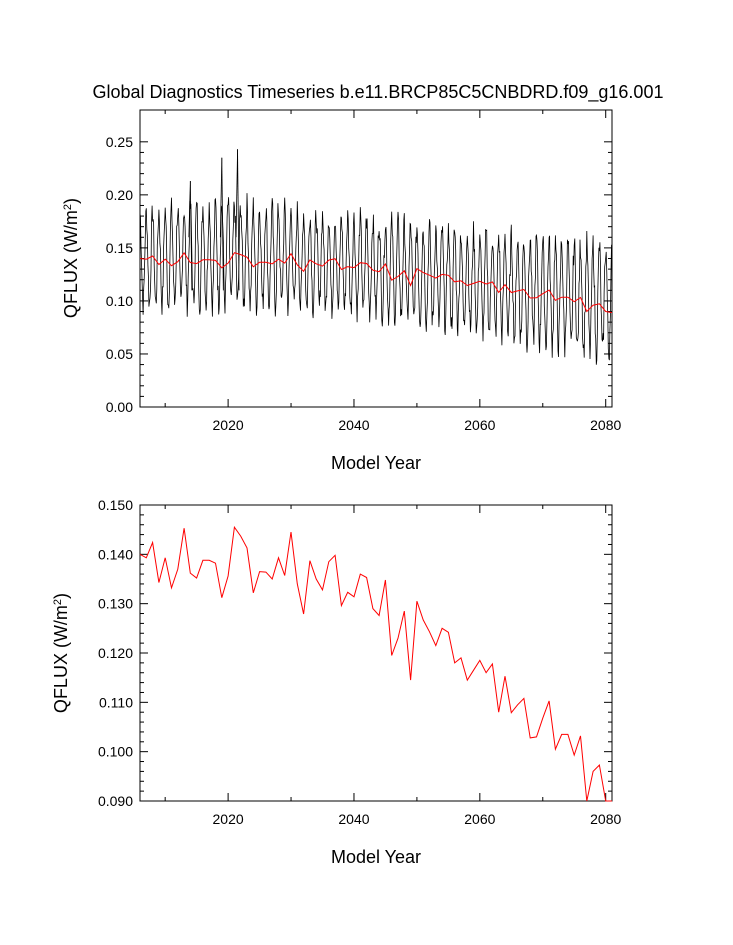 Image resolution: width=733 pixels, height=945 pixels. I want to click on monthly-line, so click(375, 279).